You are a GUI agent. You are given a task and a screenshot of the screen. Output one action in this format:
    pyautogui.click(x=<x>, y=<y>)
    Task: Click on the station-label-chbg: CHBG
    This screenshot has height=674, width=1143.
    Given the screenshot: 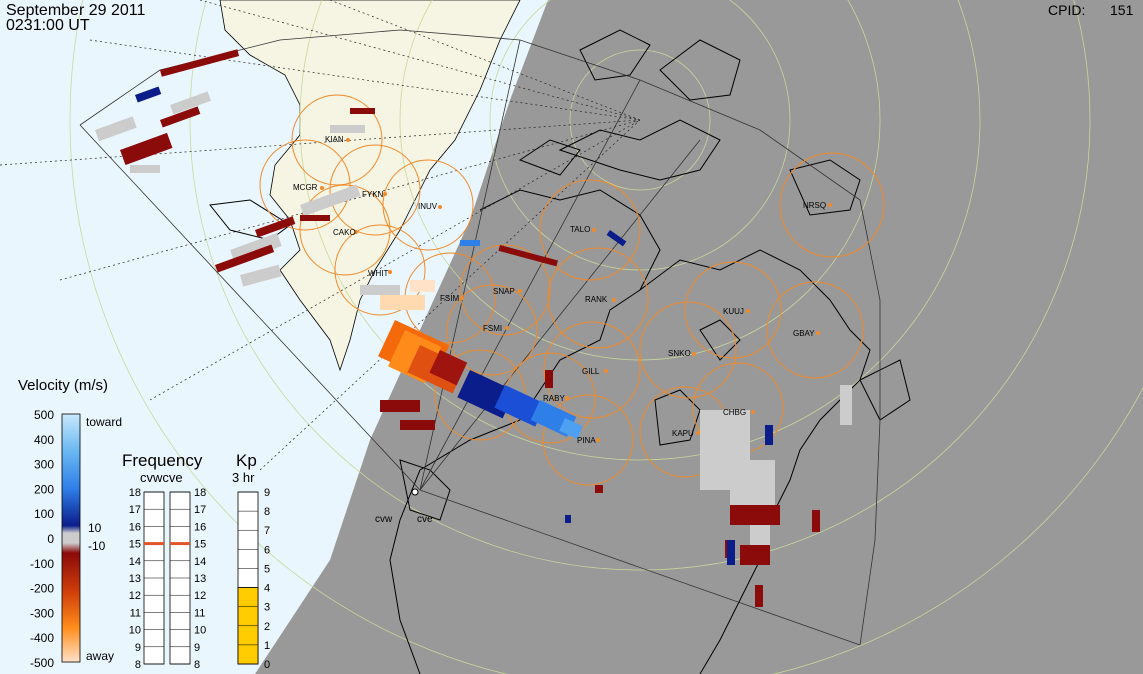 What is the action you would take?
    pyautogui.click(x=734, y=412)
    